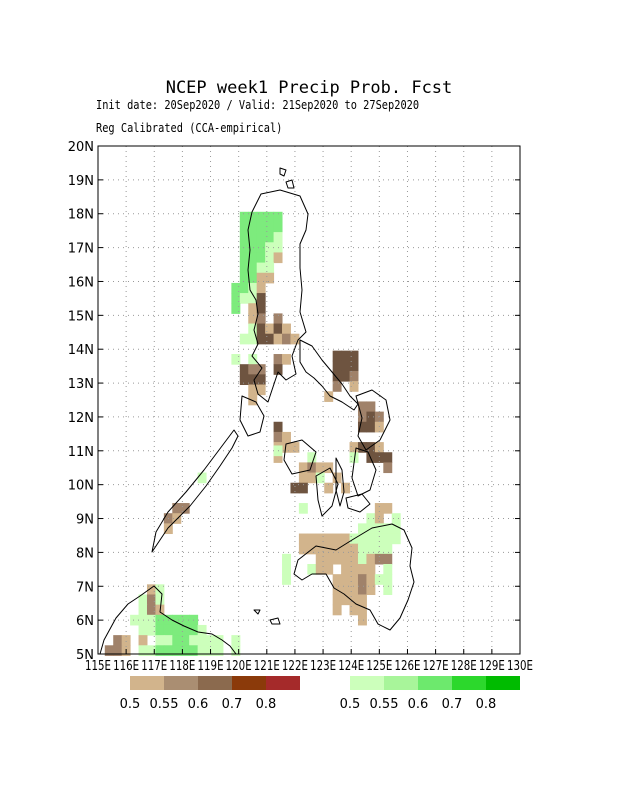 The width and height of the screenshot is (618, 800). What do you see at coordinates (323, 666) in the screenshot?
I see `lon-label: 123E` at bounding box center [323, 666].